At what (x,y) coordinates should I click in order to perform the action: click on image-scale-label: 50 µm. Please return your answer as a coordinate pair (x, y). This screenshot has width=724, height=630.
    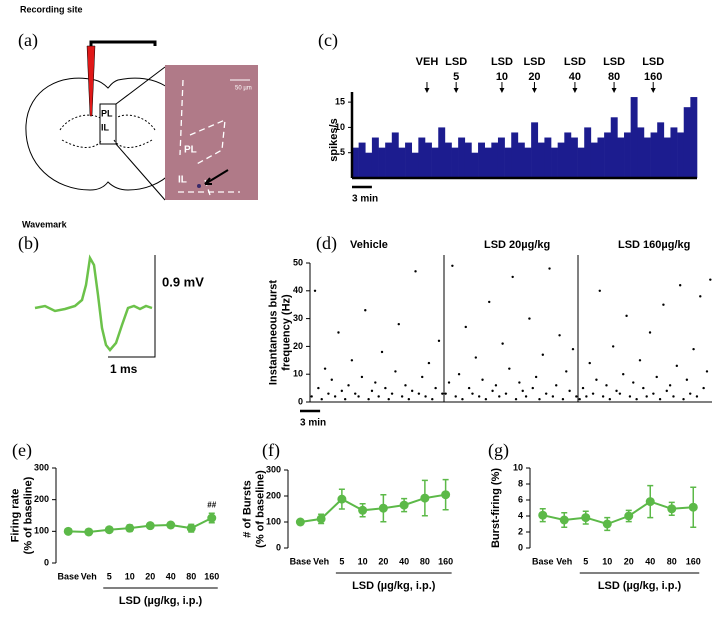
    Looking at the image, I should click on (243, 89).